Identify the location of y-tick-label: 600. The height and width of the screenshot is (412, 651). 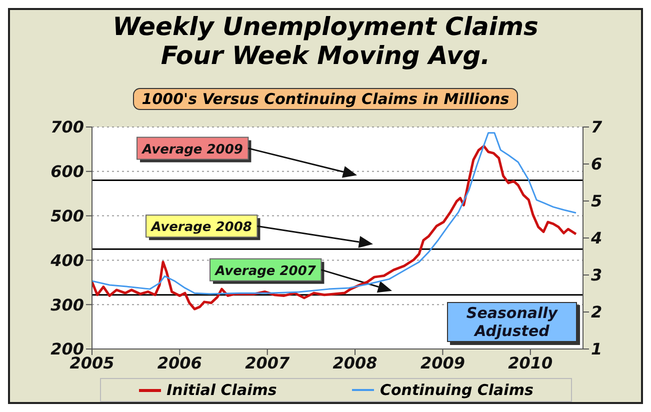
(67, 172).